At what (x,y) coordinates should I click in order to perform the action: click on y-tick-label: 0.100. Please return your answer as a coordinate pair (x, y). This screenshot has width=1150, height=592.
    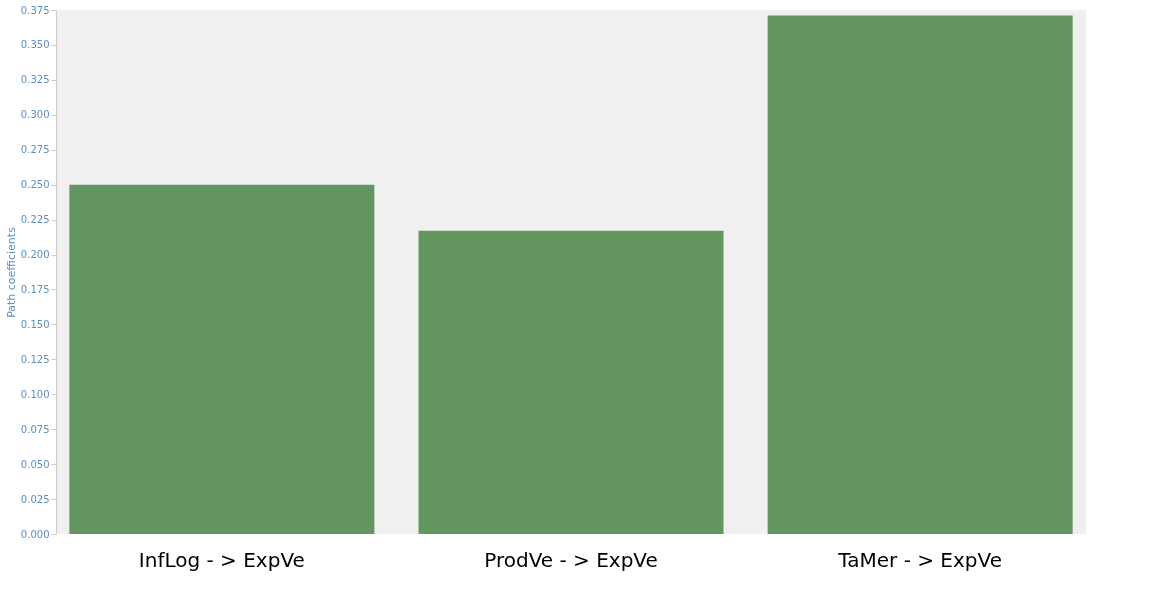
    Looking at the image, I should click on (35, 394).